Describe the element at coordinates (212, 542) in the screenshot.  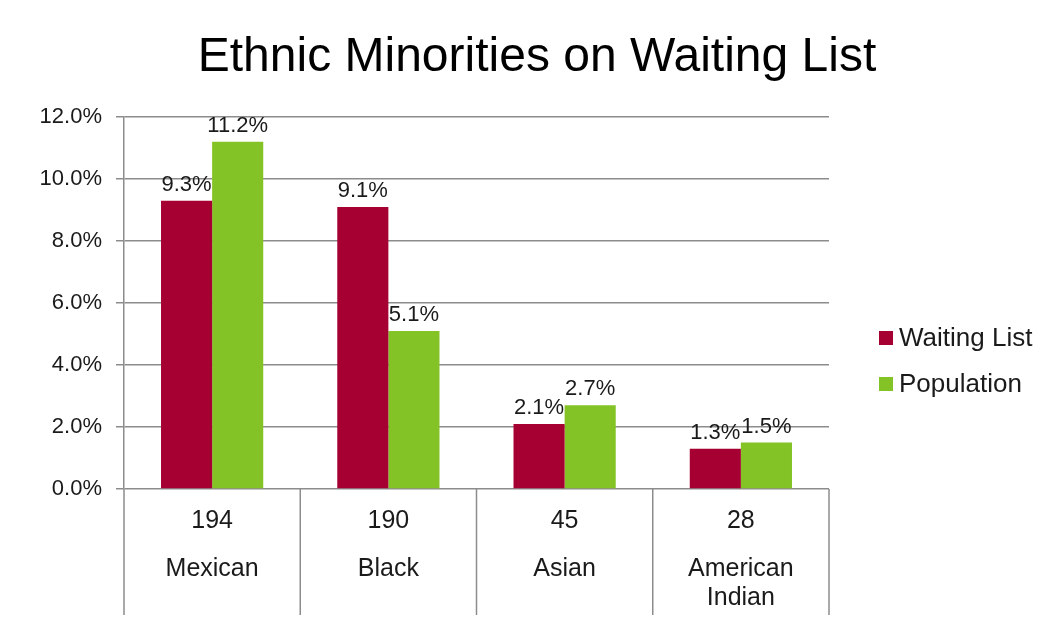
I see `x-tick-label: 194 Mexican` at that location.